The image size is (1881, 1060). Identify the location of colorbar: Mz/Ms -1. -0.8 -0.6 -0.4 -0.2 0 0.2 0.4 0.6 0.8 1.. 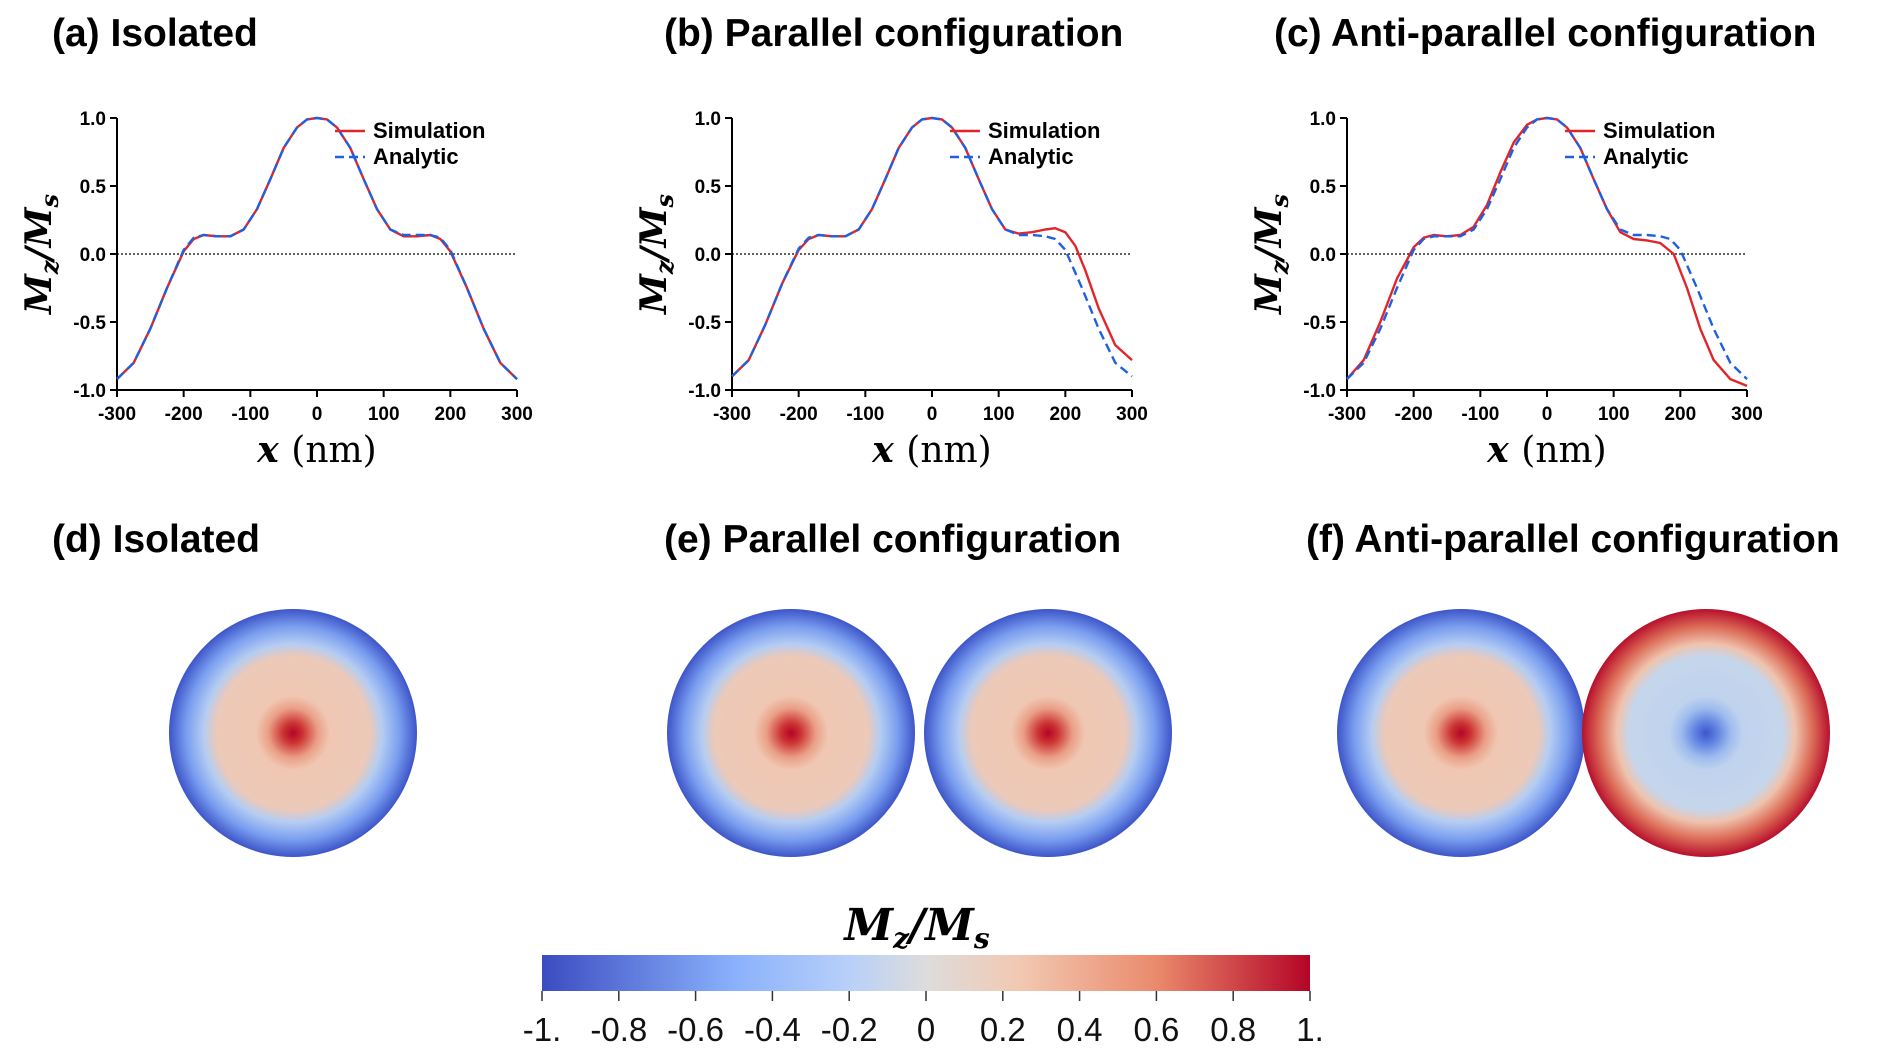
(923, 974).